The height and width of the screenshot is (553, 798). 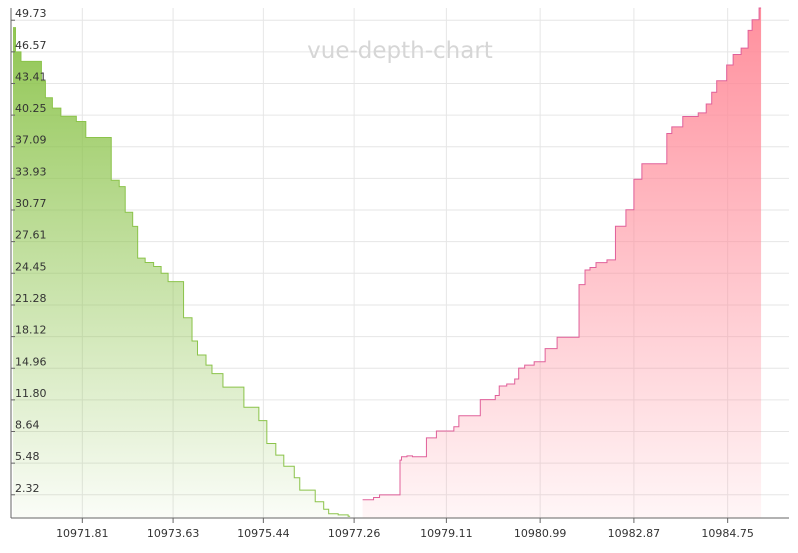 What do you see at coordinates (31, 235) in the screenshot?
I see `y-tick-label-8: 27.61` at bounding box center [31, 235].